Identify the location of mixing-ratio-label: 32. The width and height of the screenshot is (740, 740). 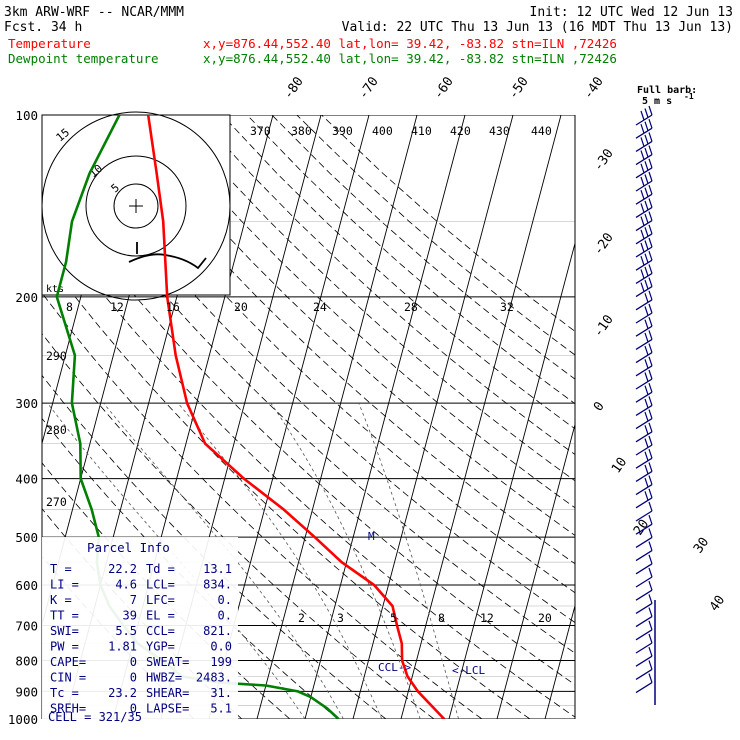
(507, 307).